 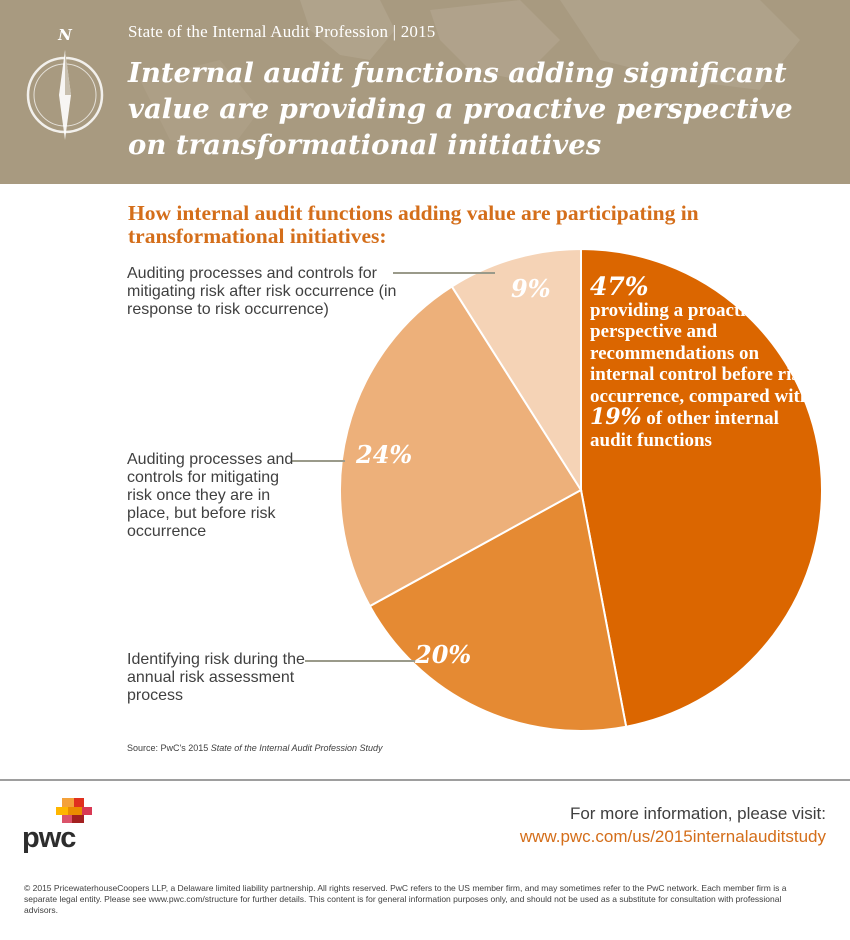 I want to click on pct-label-20: 20%, so click(x=443, y=654).